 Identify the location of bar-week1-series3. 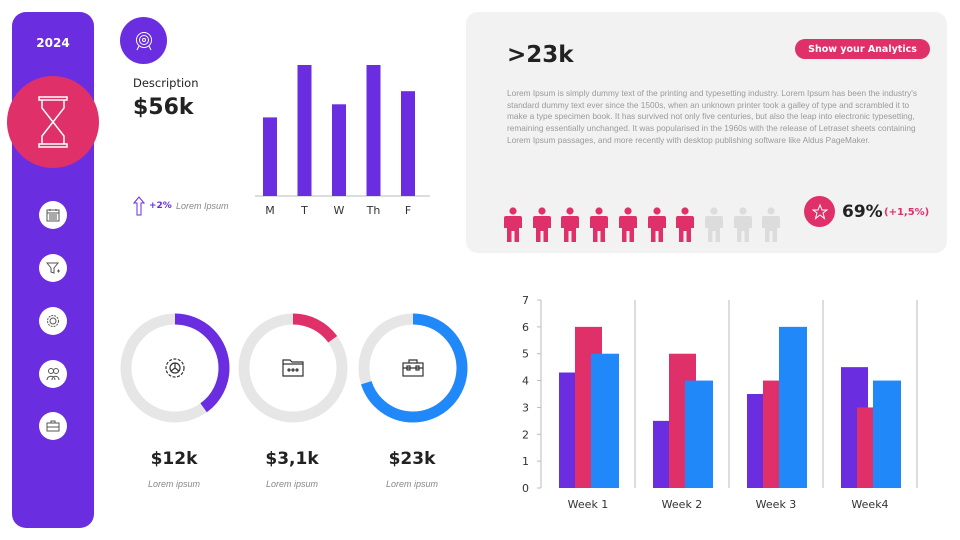
(605, 420).